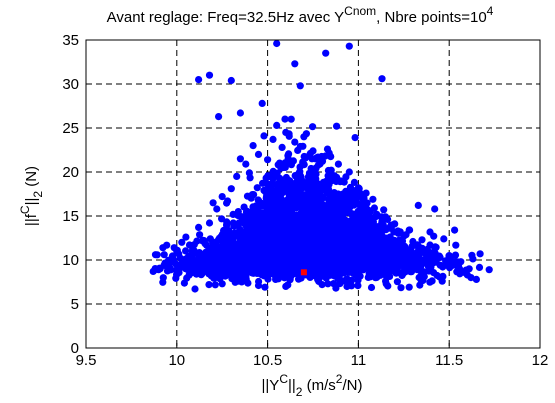 Image resolution: width=555 pixels, height=403 pixels. Describe the element at coordinates (303, 272) in the screenshot. I see `highlight-marker` at that location.